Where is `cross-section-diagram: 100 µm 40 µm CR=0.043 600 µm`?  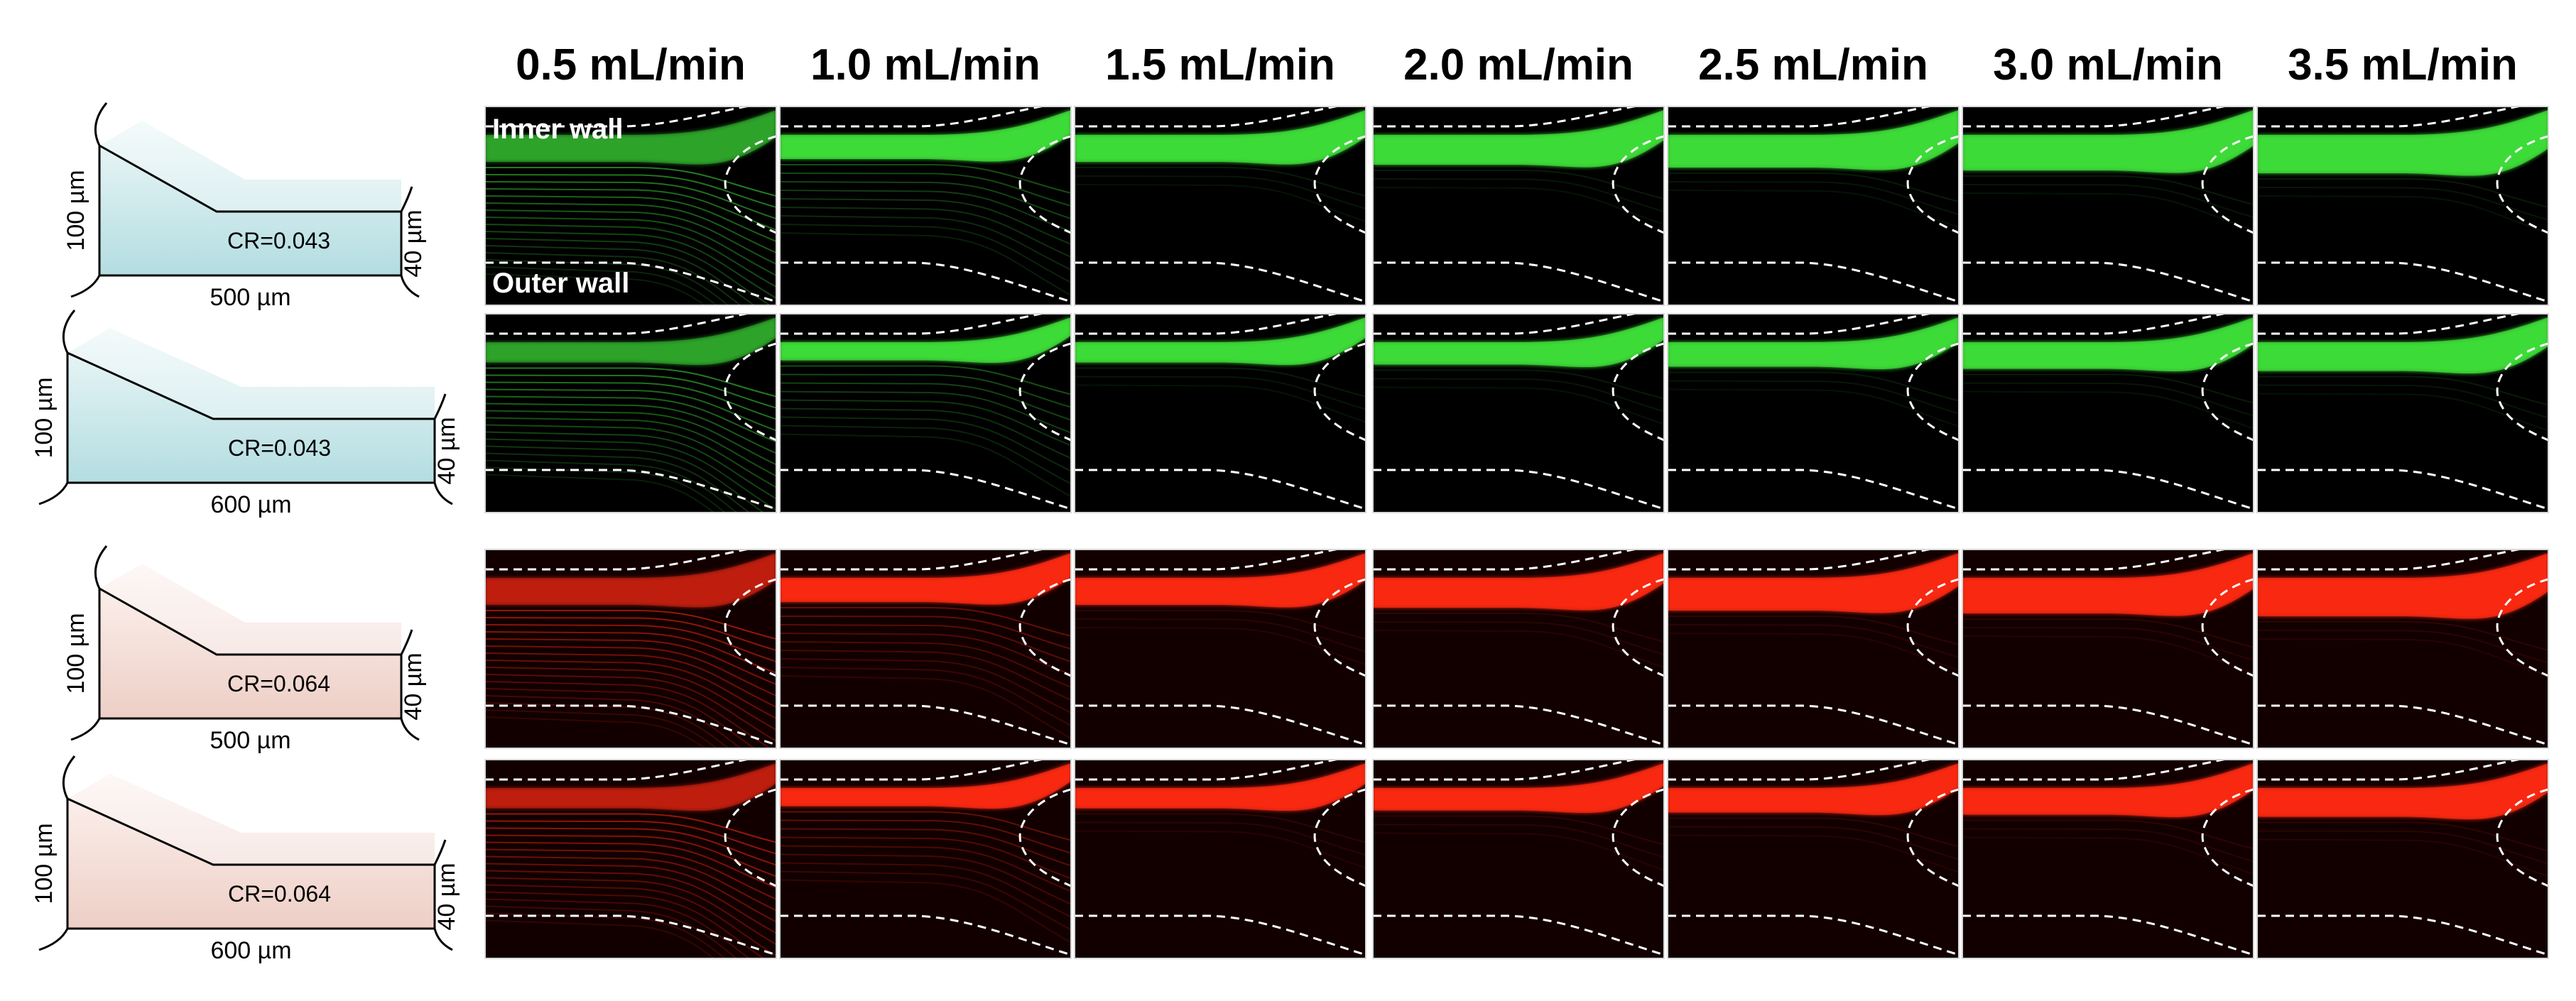 cross-section-diagram: 100 µm 40 µm CR=0.043 600 µm is located at coordinates (245, 414).